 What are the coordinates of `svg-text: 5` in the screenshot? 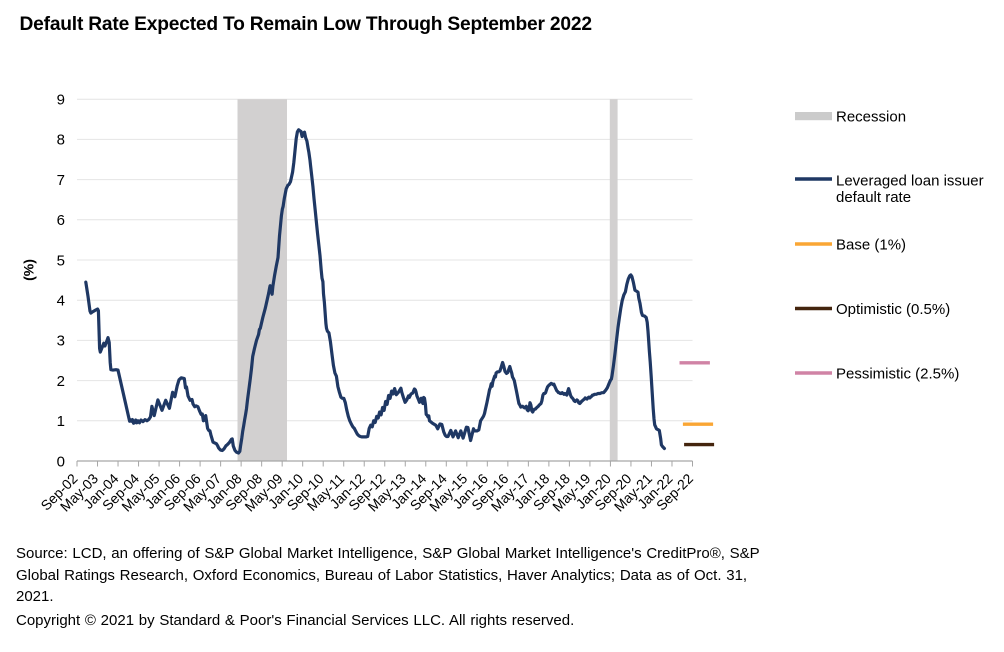 It's located at (61, 260).